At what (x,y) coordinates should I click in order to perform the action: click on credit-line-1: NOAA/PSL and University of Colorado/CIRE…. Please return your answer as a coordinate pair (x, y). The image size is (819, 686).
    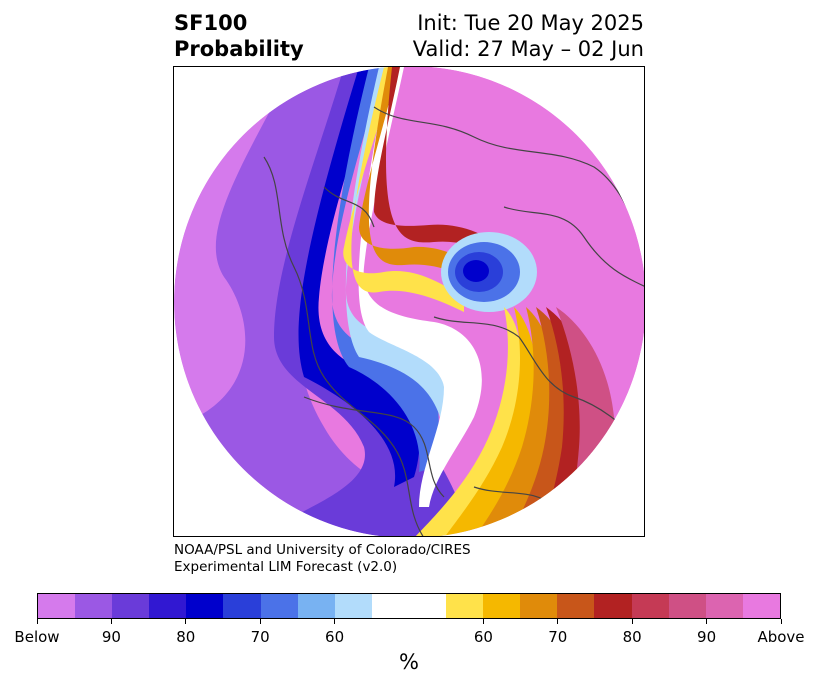
    Looking at the image, I should click on (322, 550).